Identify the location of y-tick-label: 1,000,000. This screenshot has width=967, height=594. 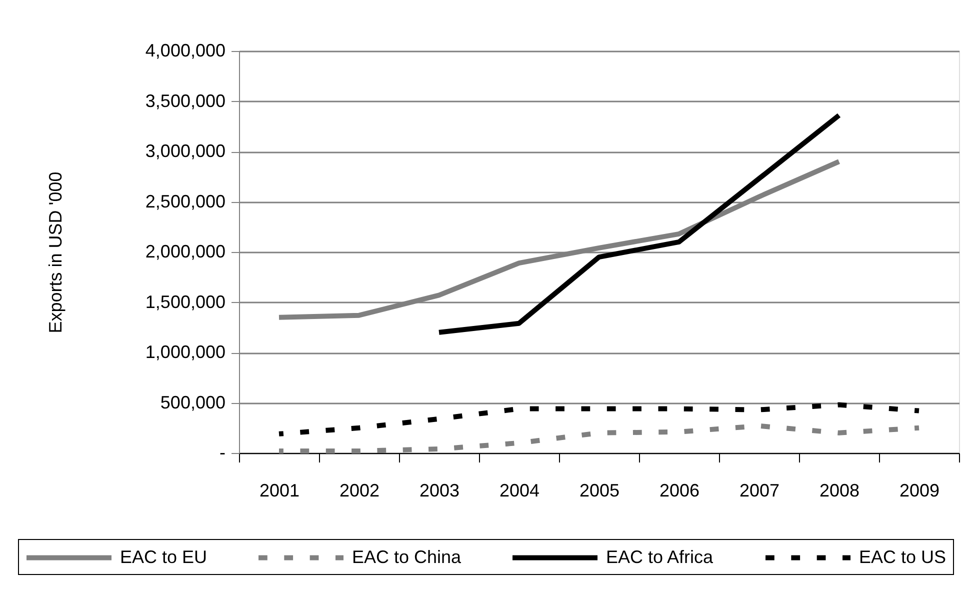
(185, 352).